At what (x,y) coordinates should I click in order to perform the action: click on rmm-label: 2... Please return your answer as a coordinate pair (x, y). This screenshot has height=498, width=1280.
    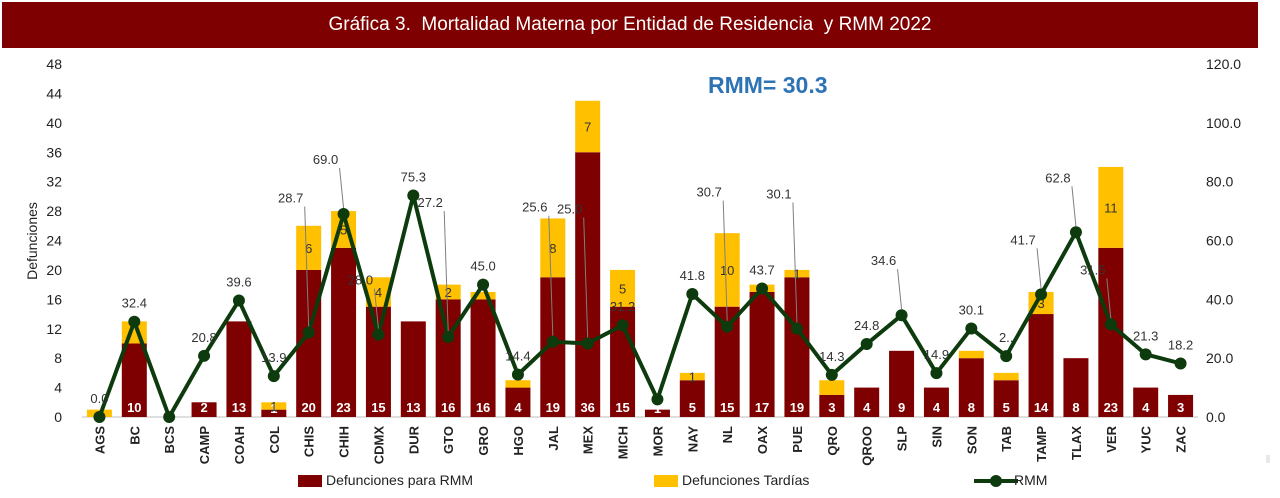
    Looking at the image, I should click on (1006, 337).